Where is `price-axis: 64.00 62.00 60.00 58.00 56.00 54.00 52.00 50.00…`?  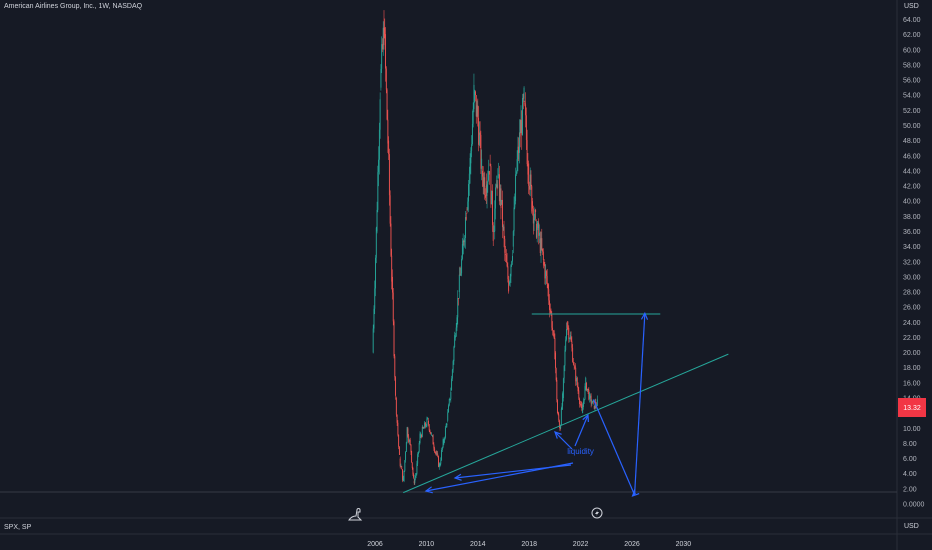 price-axis: 64.00 62.00 60.00 58.00 56.00 54.00 52.00 50.00… is located at coordinates (914, 262).